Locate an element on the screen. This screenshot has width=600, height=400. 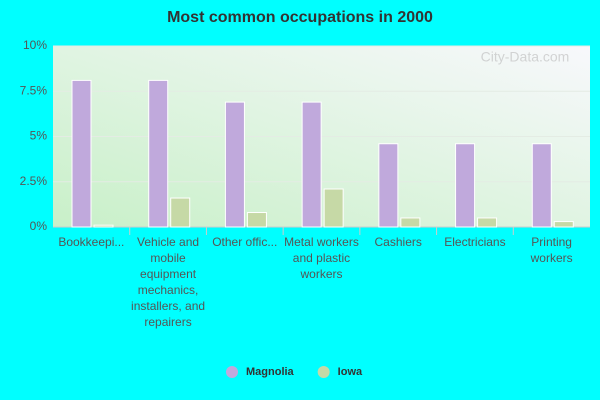
y-tick-label: 5% is located at coordinates (39, 136).